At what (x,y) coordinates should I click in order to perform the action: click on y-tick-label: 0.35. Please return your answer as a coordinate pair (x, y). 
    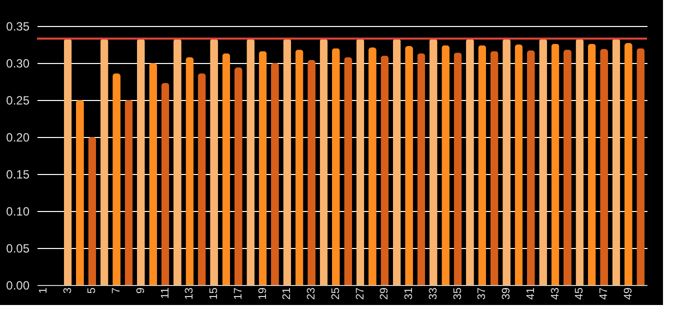
    Looking at the image, I should click on (18, 27).